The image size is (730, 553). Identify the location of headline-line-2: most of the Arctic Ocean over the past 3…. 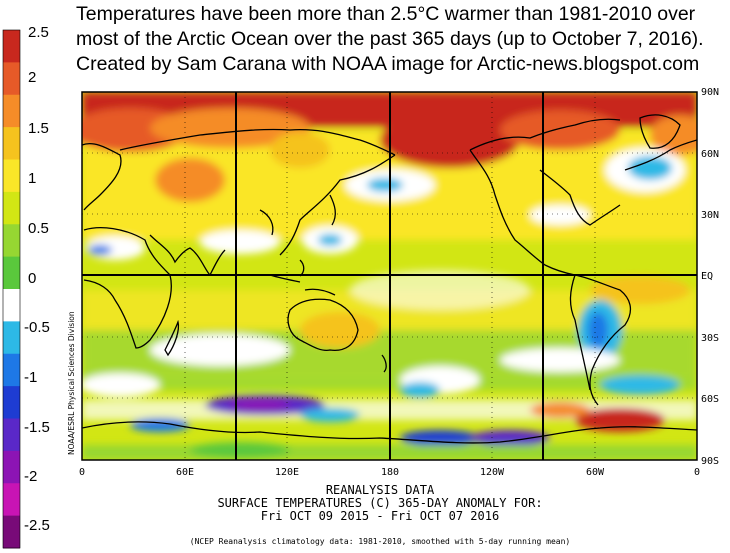
(390, 39).